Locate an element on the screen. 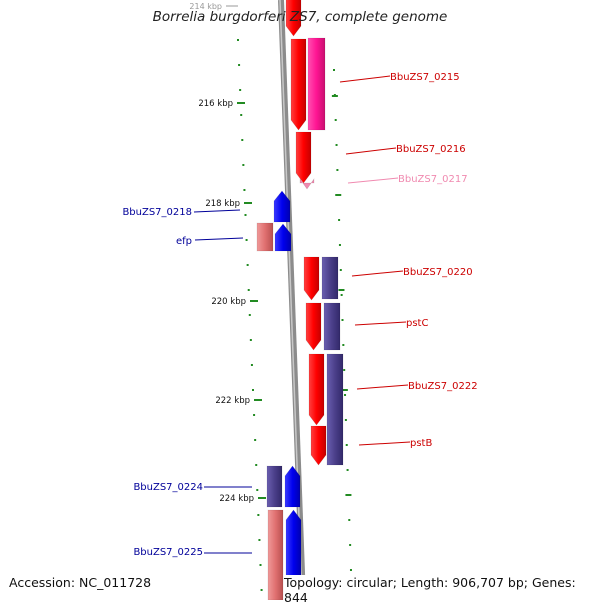  gene-label: pstB is located at coordinates (421, 443).